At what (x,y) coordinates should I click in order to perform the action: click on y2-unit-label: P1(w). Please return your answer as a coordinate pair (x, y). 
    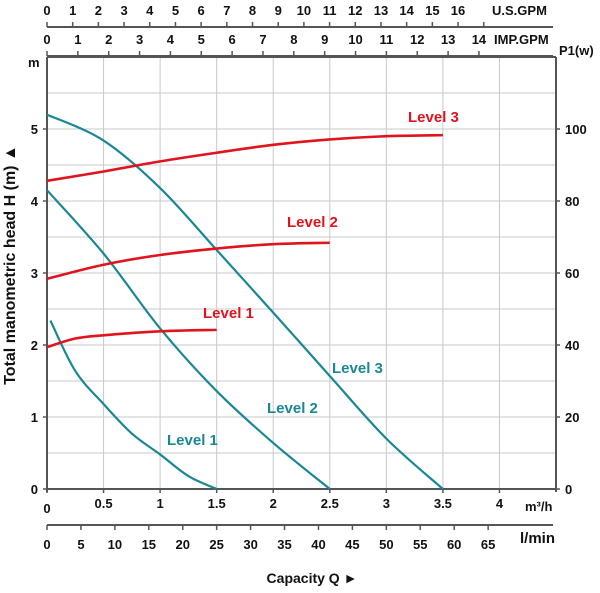
    Looking at the image, I should click on (576, 50).